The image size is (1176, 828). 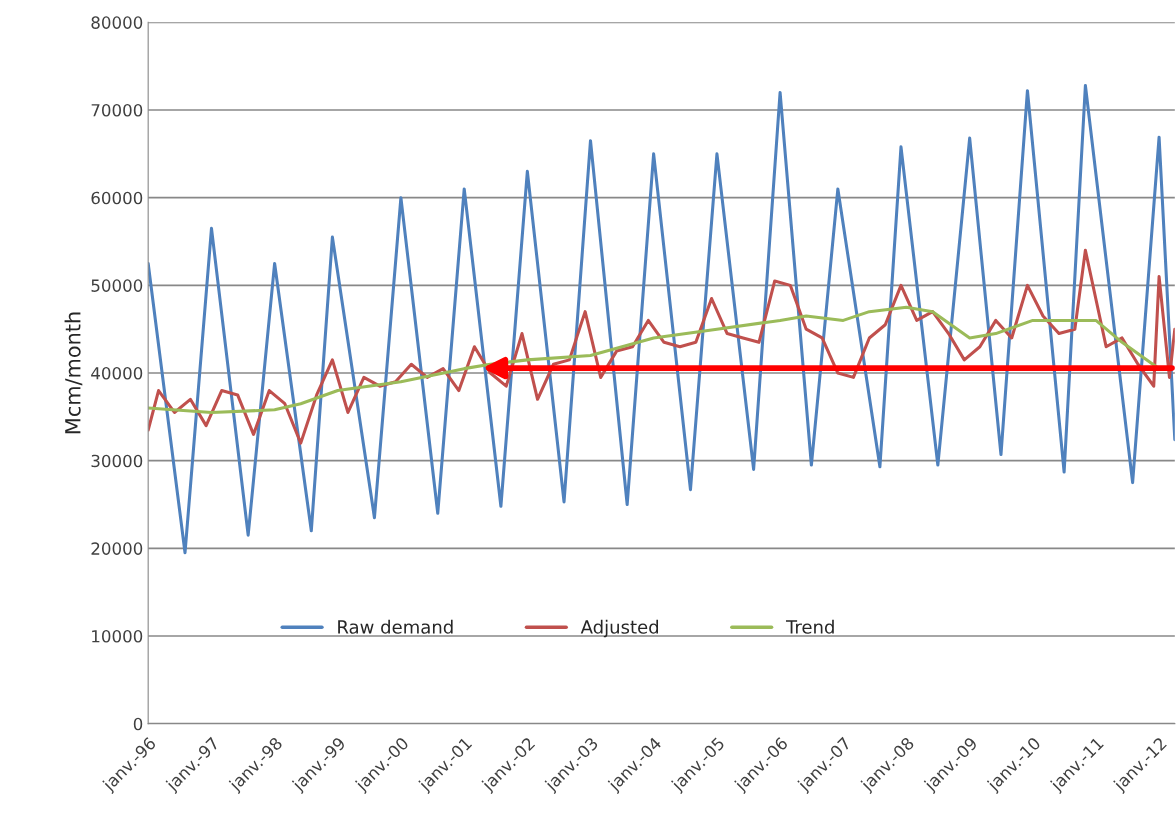 I want to click on y-tick-label: 10000, so click(x=117, y=636).